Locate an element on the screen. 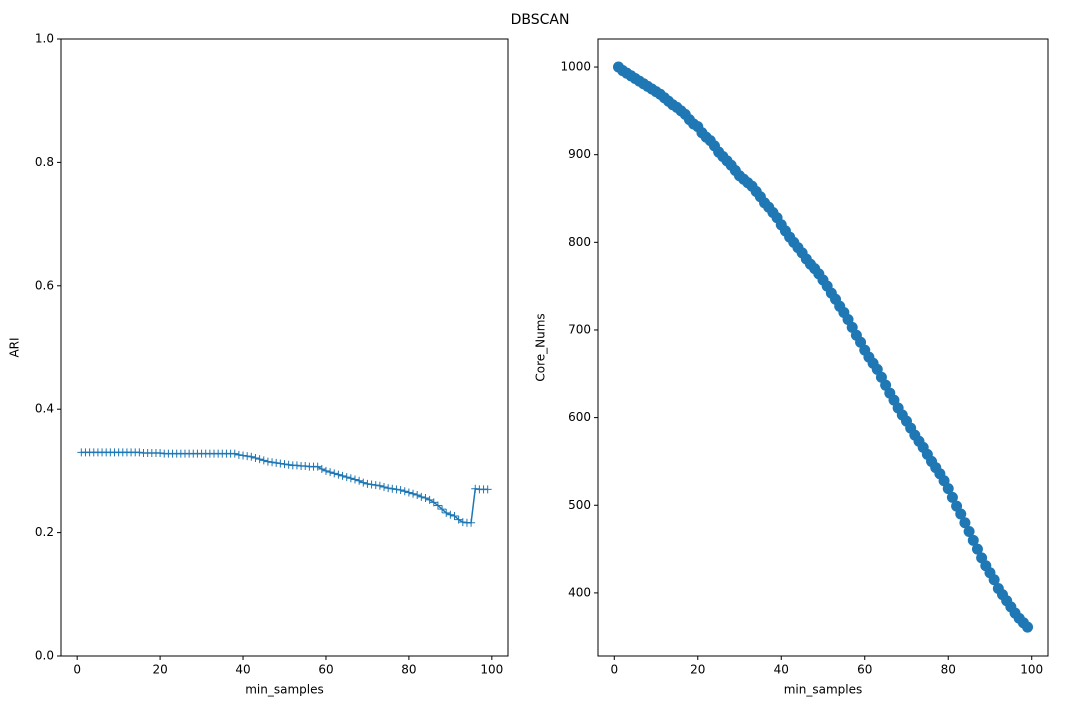  y-tick-label: 900 is located at coordinates (579, 154).